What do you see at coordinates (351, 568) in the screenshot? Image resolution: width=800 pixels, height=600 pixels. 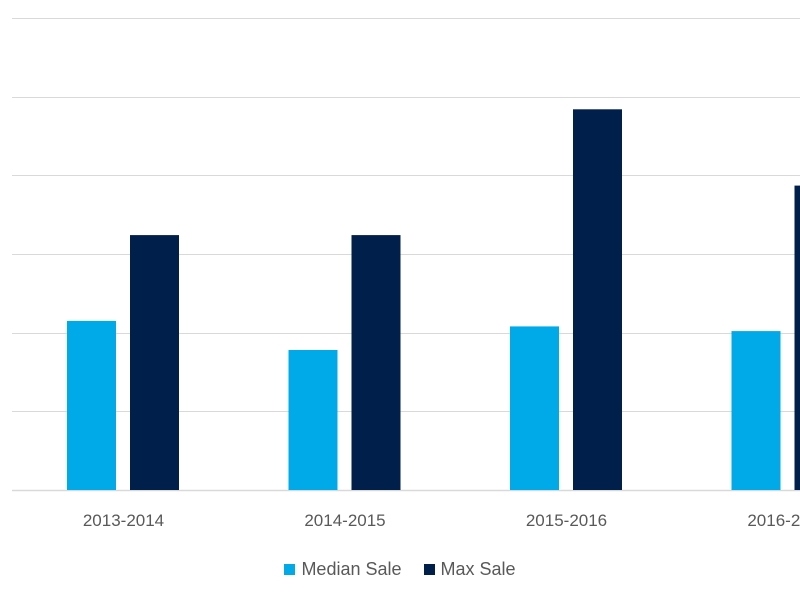 I see `legend-label-median-sale: Median Sale` at bounding box center [351, 568].